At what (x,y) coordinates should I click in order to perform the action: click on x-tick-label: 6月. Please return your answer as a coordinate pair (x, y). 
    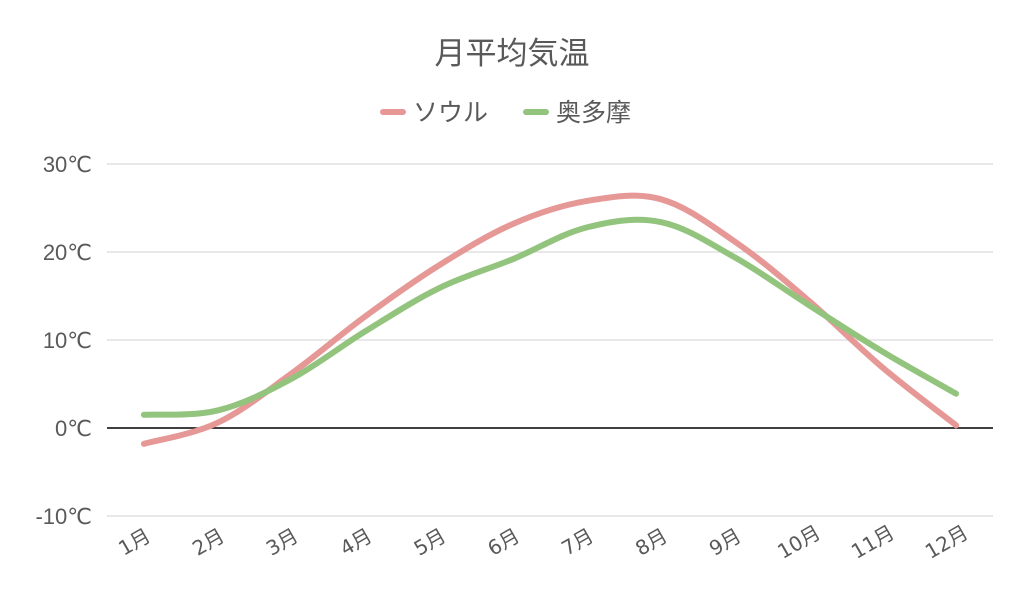
    Looking at the image, I should click on (503, 541).